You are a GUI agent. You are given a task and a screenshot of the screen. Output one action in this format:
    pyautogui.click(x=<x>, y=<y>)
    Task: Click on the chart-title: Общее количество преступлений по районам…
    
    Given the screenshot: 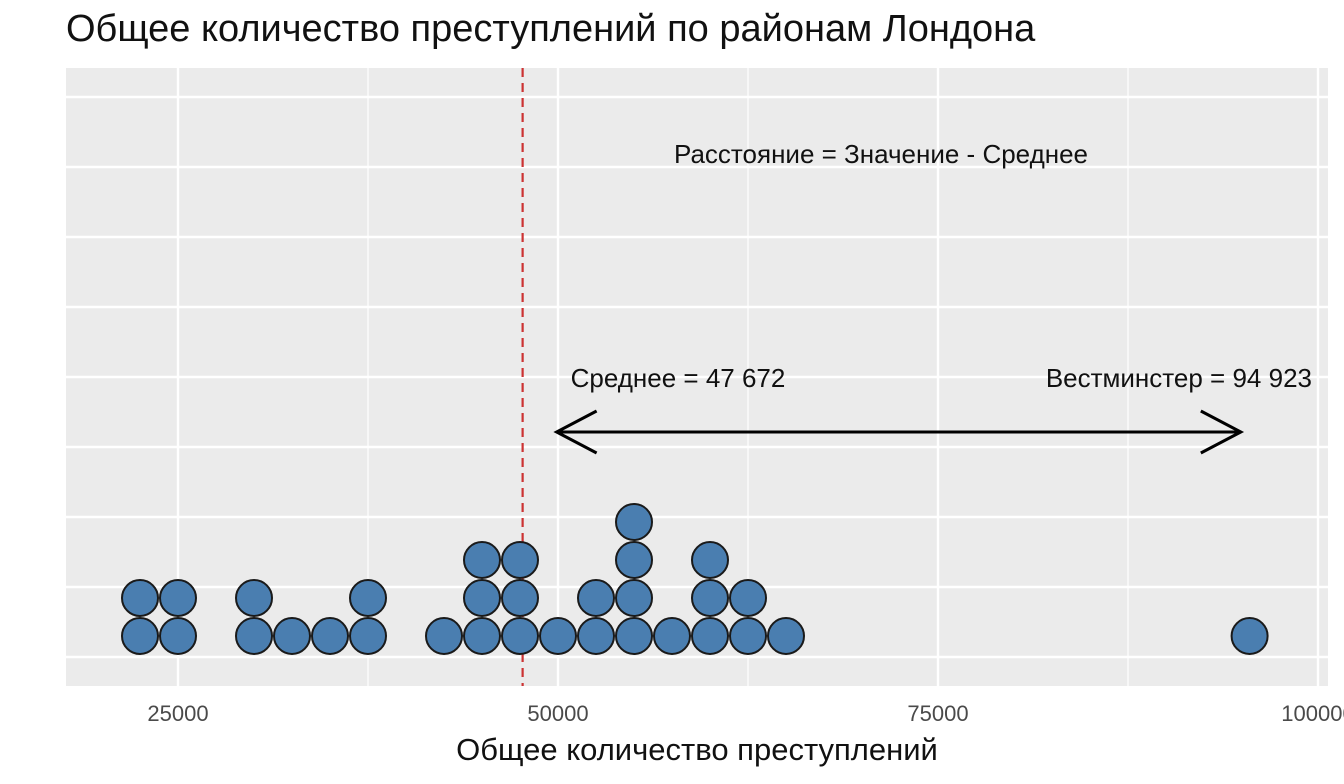 What is the action you would take?
    pyautogui.click(x=551, y=29)
    